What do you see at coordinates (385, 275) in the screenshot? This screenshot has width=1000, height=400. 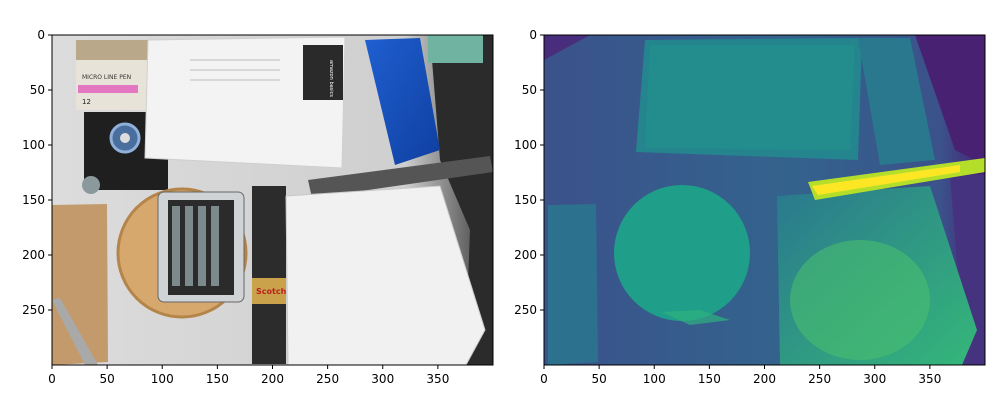 I see `paper-stack` at bounding box center [385, 275].